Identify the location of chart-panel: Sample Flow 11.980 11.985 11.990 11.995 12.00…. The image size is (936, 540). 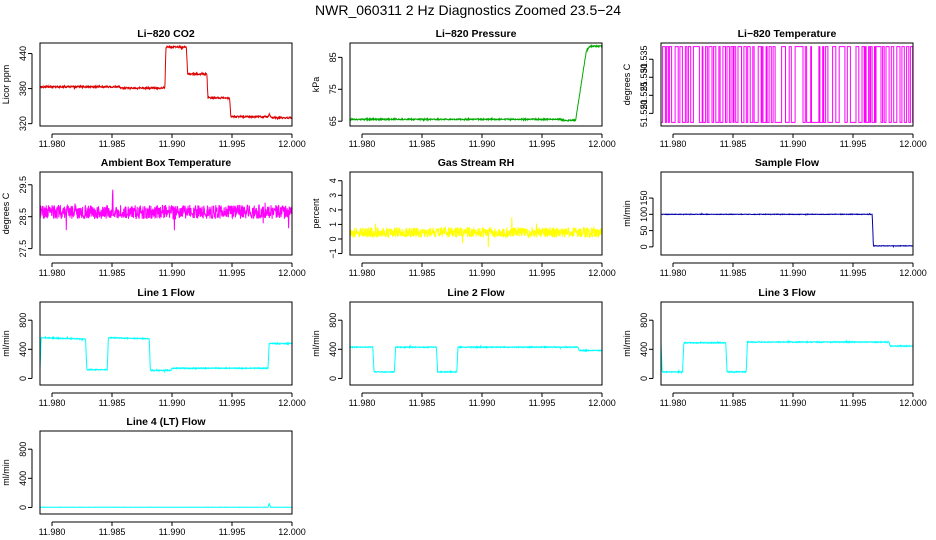
(774, 217).